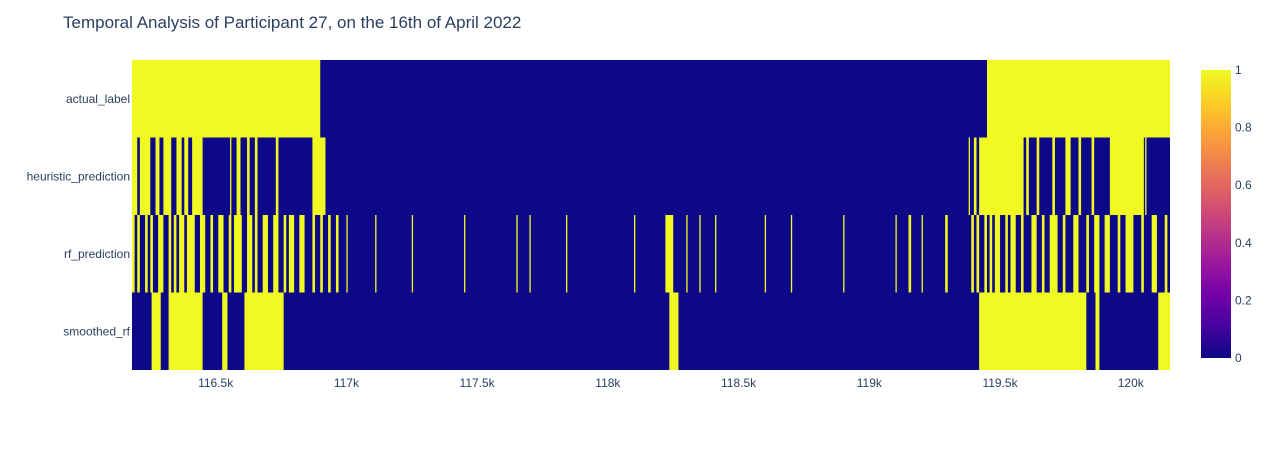 This screenshot has height=450, width=1272. What do you see at coordinates (1243, 128) in the screenshot?
I see `colorbar-tick-label: 0.8` at bounding box center [1243, 128].